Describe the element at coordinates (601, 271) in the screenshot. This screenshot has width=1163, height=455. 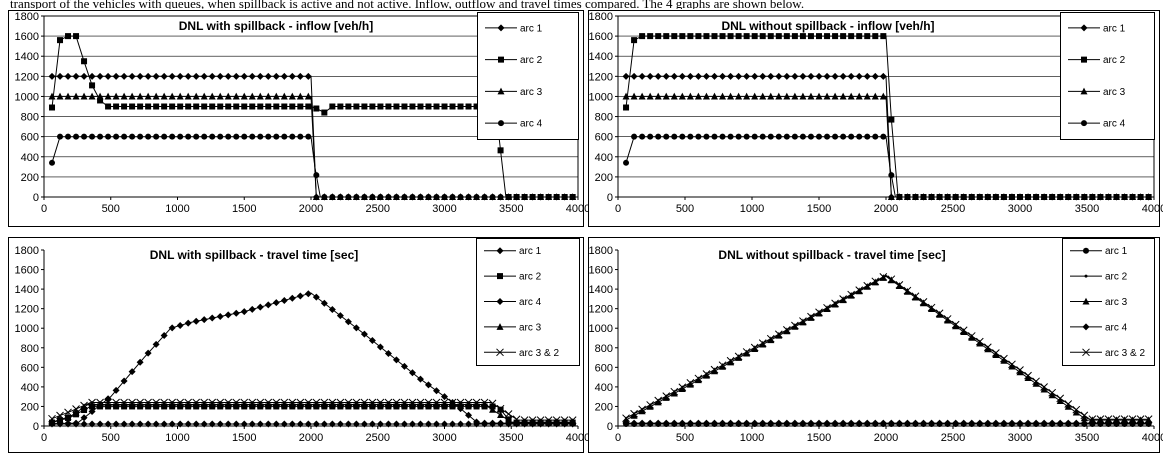
I see `y-tick-label: 1600` at that location.